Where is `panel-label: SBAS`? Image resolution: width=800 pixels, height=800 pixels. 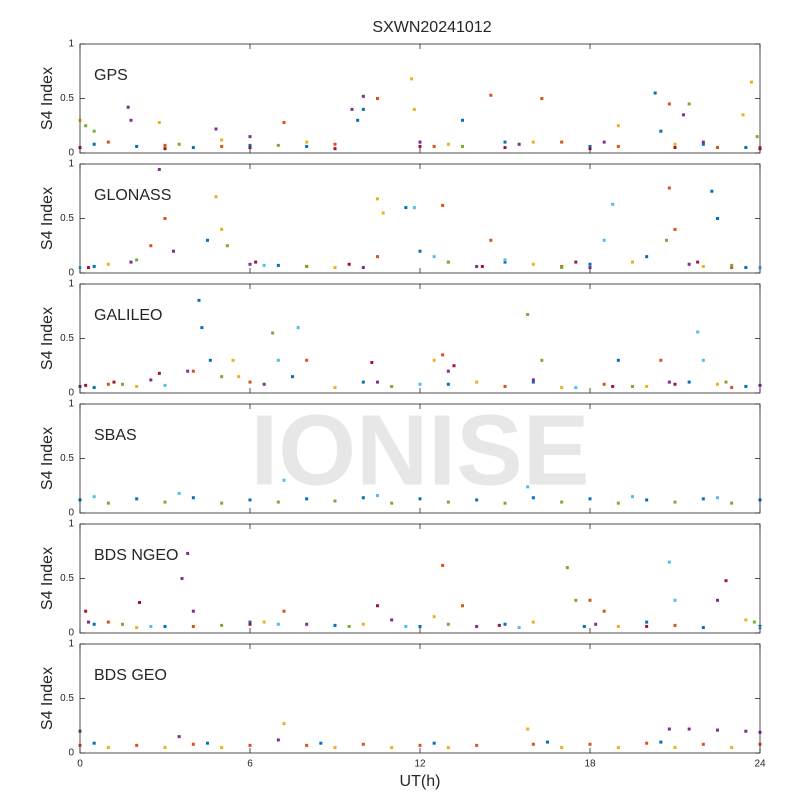 panel-label: SBAS is located at coordinates (115, 435).